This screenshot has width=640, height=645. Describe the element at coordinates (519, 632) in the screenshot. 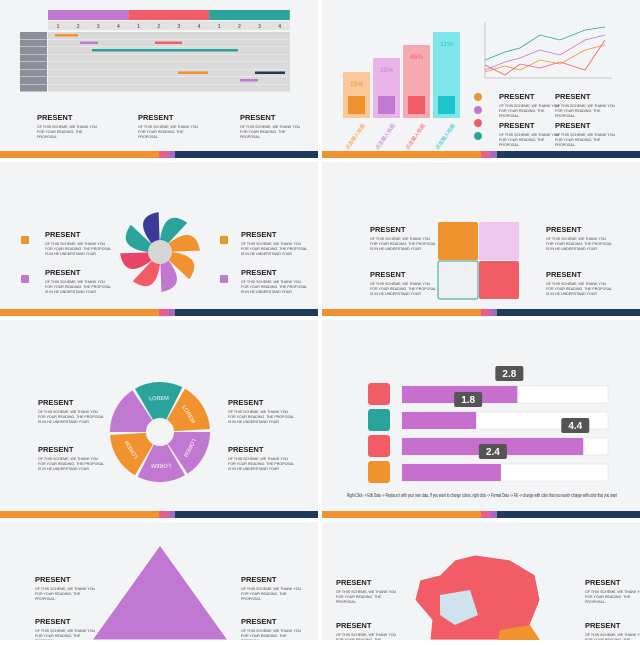

I see `map-region` at that location.